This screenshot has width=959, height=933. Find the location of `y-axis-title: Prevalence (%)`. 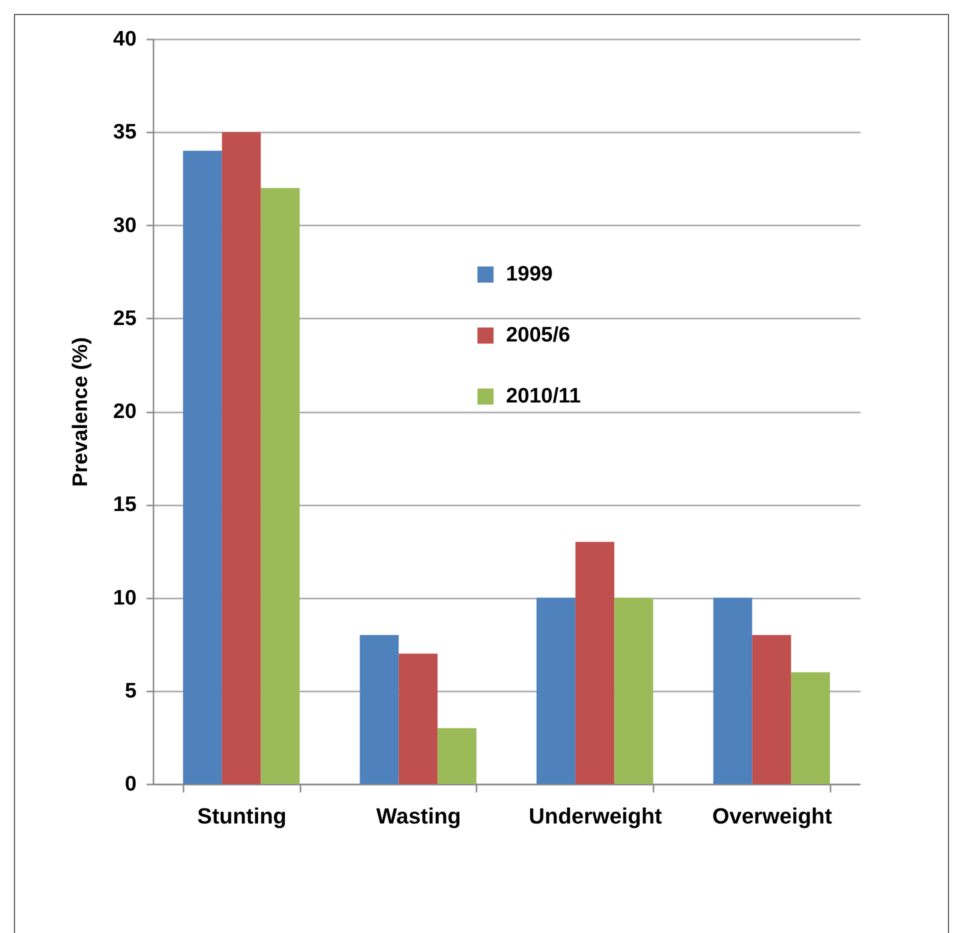

y-axis-title: Prevalence (%) is located at coordinates (80, 412).